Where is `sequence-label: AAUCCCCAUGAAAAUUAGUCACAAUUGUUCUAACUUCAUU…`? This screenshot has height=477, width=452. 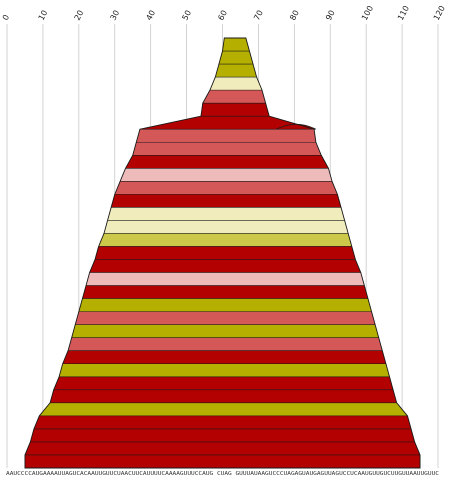
sequence-label: AAUCCCCAUGAAAAUUAGUCACAAUUGUUCUAACUUCAUU… is located at coordinates (222, 474).